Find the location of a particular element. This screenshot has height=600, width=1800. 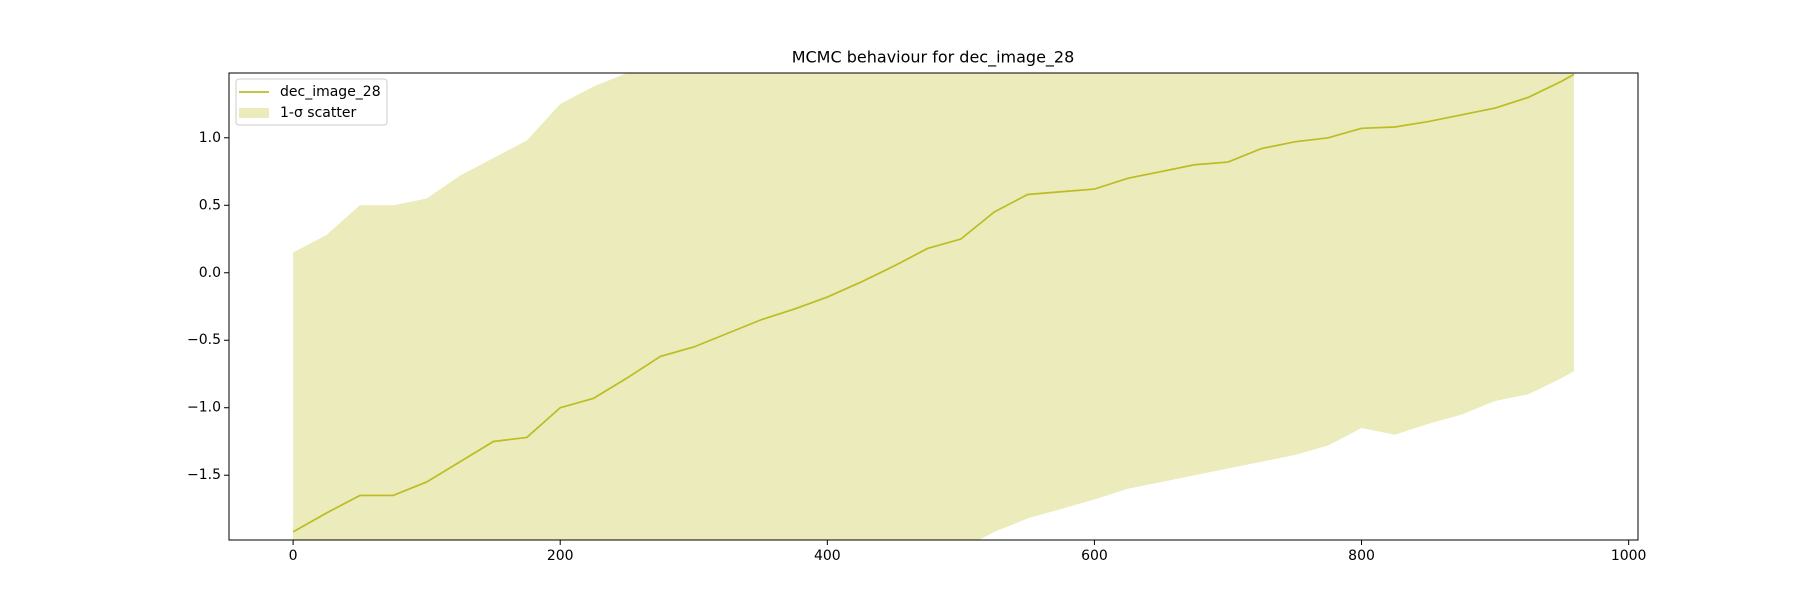

x-tick-label: 800 is located at coordinates (1361, 556).